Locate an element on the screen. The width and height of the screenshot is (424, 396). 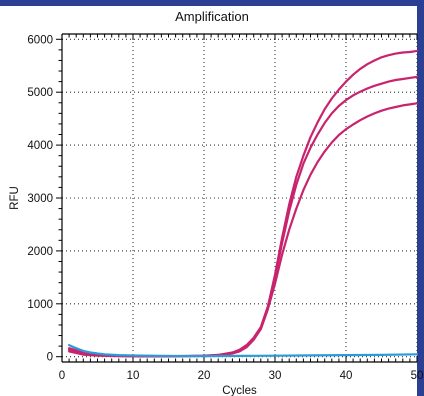
y-tick-label: 2000 is located at coordinates (40, 252).